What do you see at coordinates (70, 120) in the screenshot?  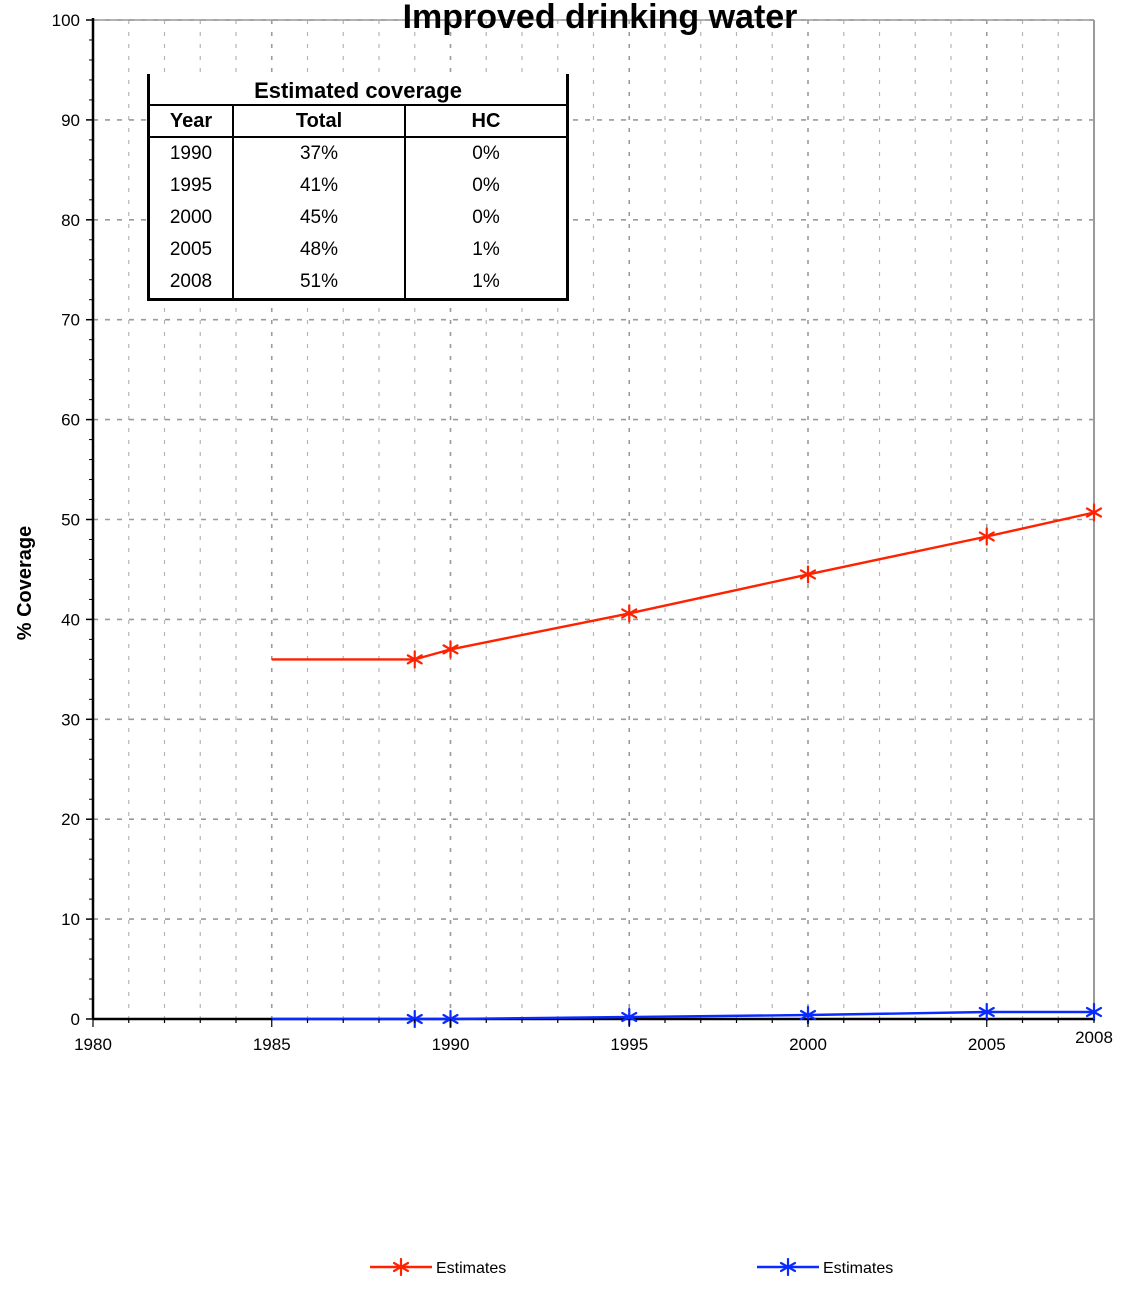 I see `y-tick-label: 90` at bounding box center [70, 120].